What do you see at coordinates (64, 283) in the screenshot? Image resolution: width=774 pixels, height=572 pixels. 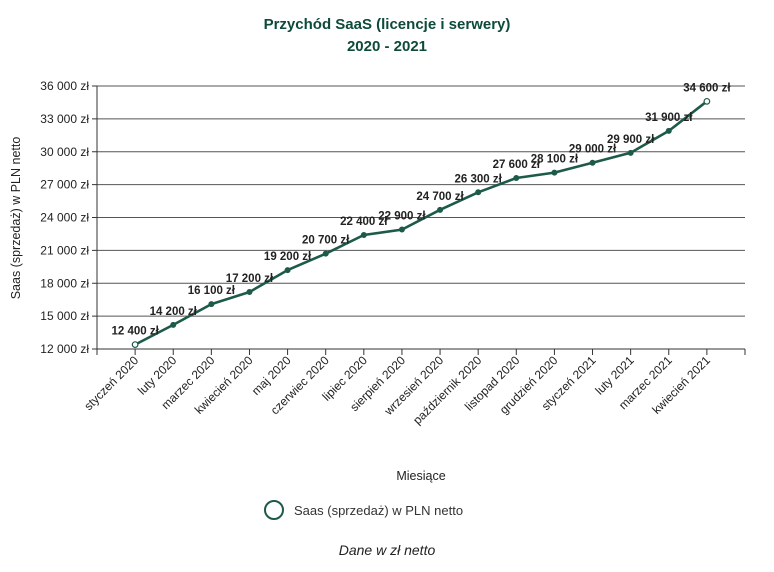 I see `y-tick-label: 18 000 zł` at bounding box center [64, 283].